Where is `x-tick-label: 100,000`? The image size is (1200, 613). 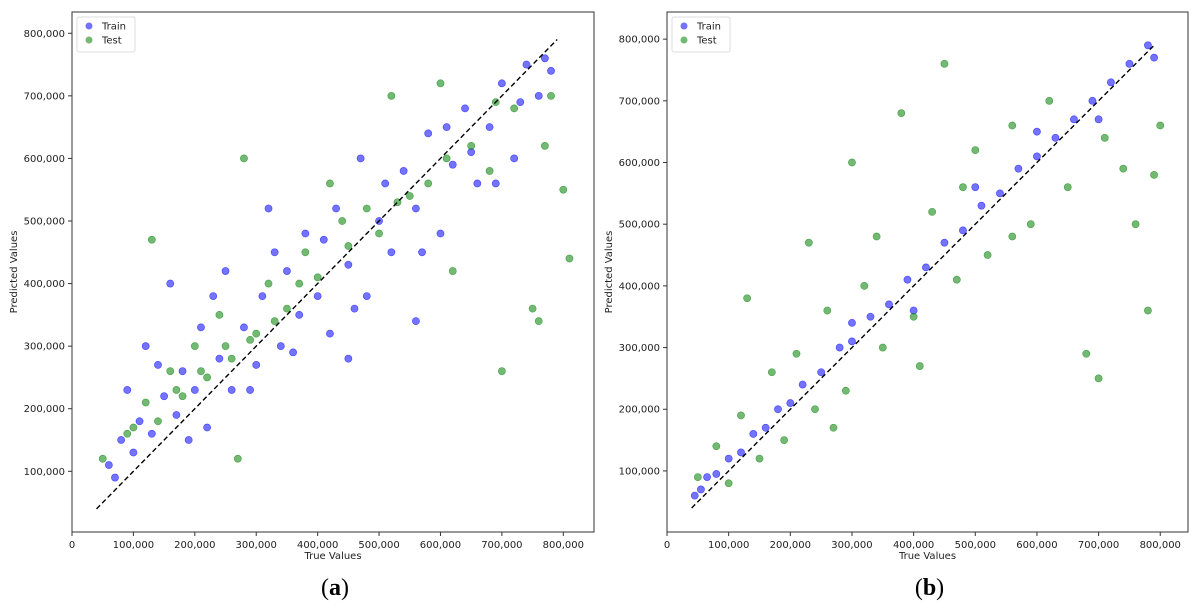 x-tick-label: 100,000 is located at coordinates (728, 545).